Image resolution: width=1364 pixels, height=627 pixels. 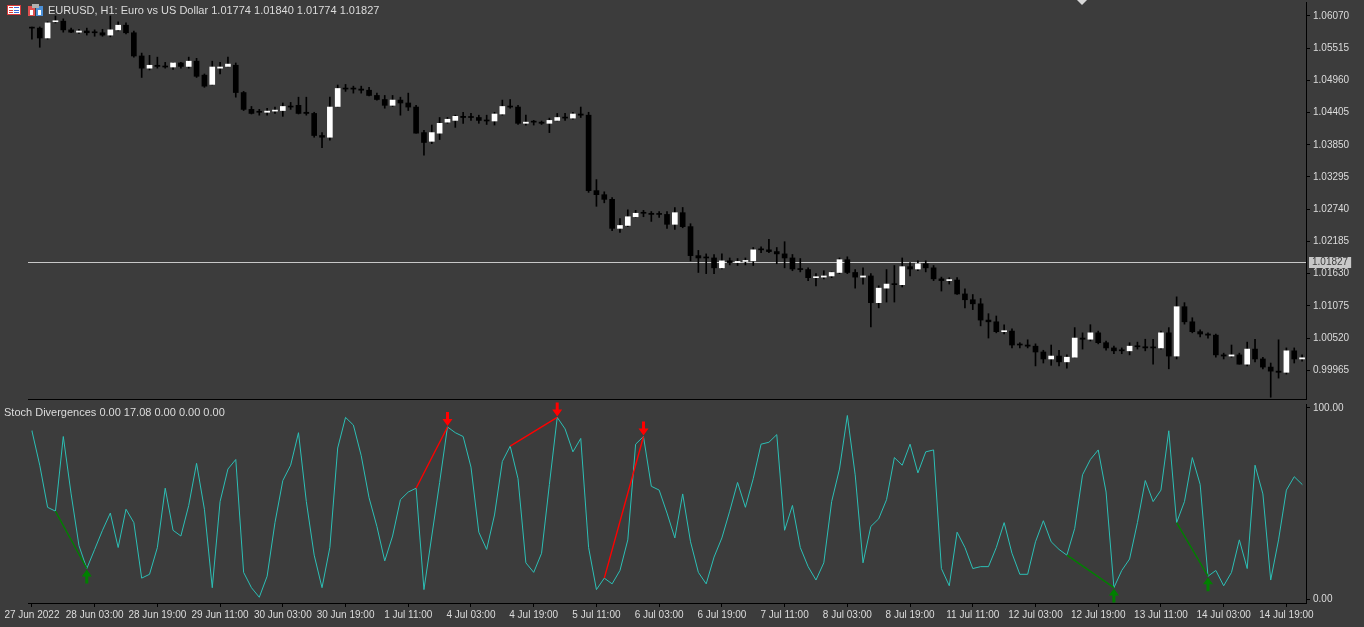 What do you see at coordinates (408, 614) in the screenshot?
I see `x-tick-label: 1 Jul 11:00` at bounding box center [408, 614].